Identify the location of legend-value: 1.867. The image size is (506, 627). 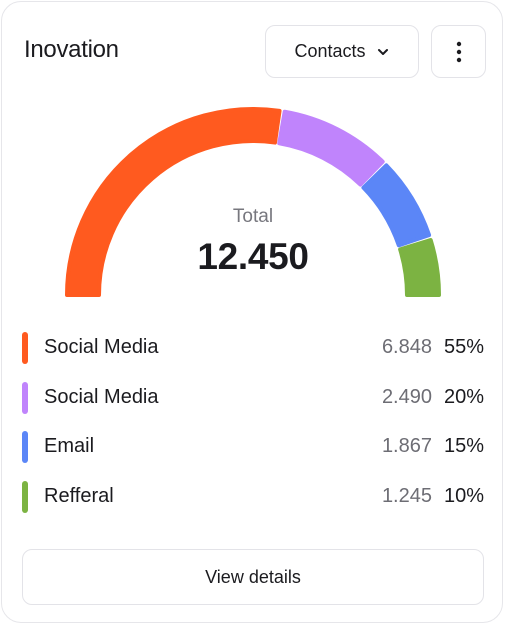
(406, 446).